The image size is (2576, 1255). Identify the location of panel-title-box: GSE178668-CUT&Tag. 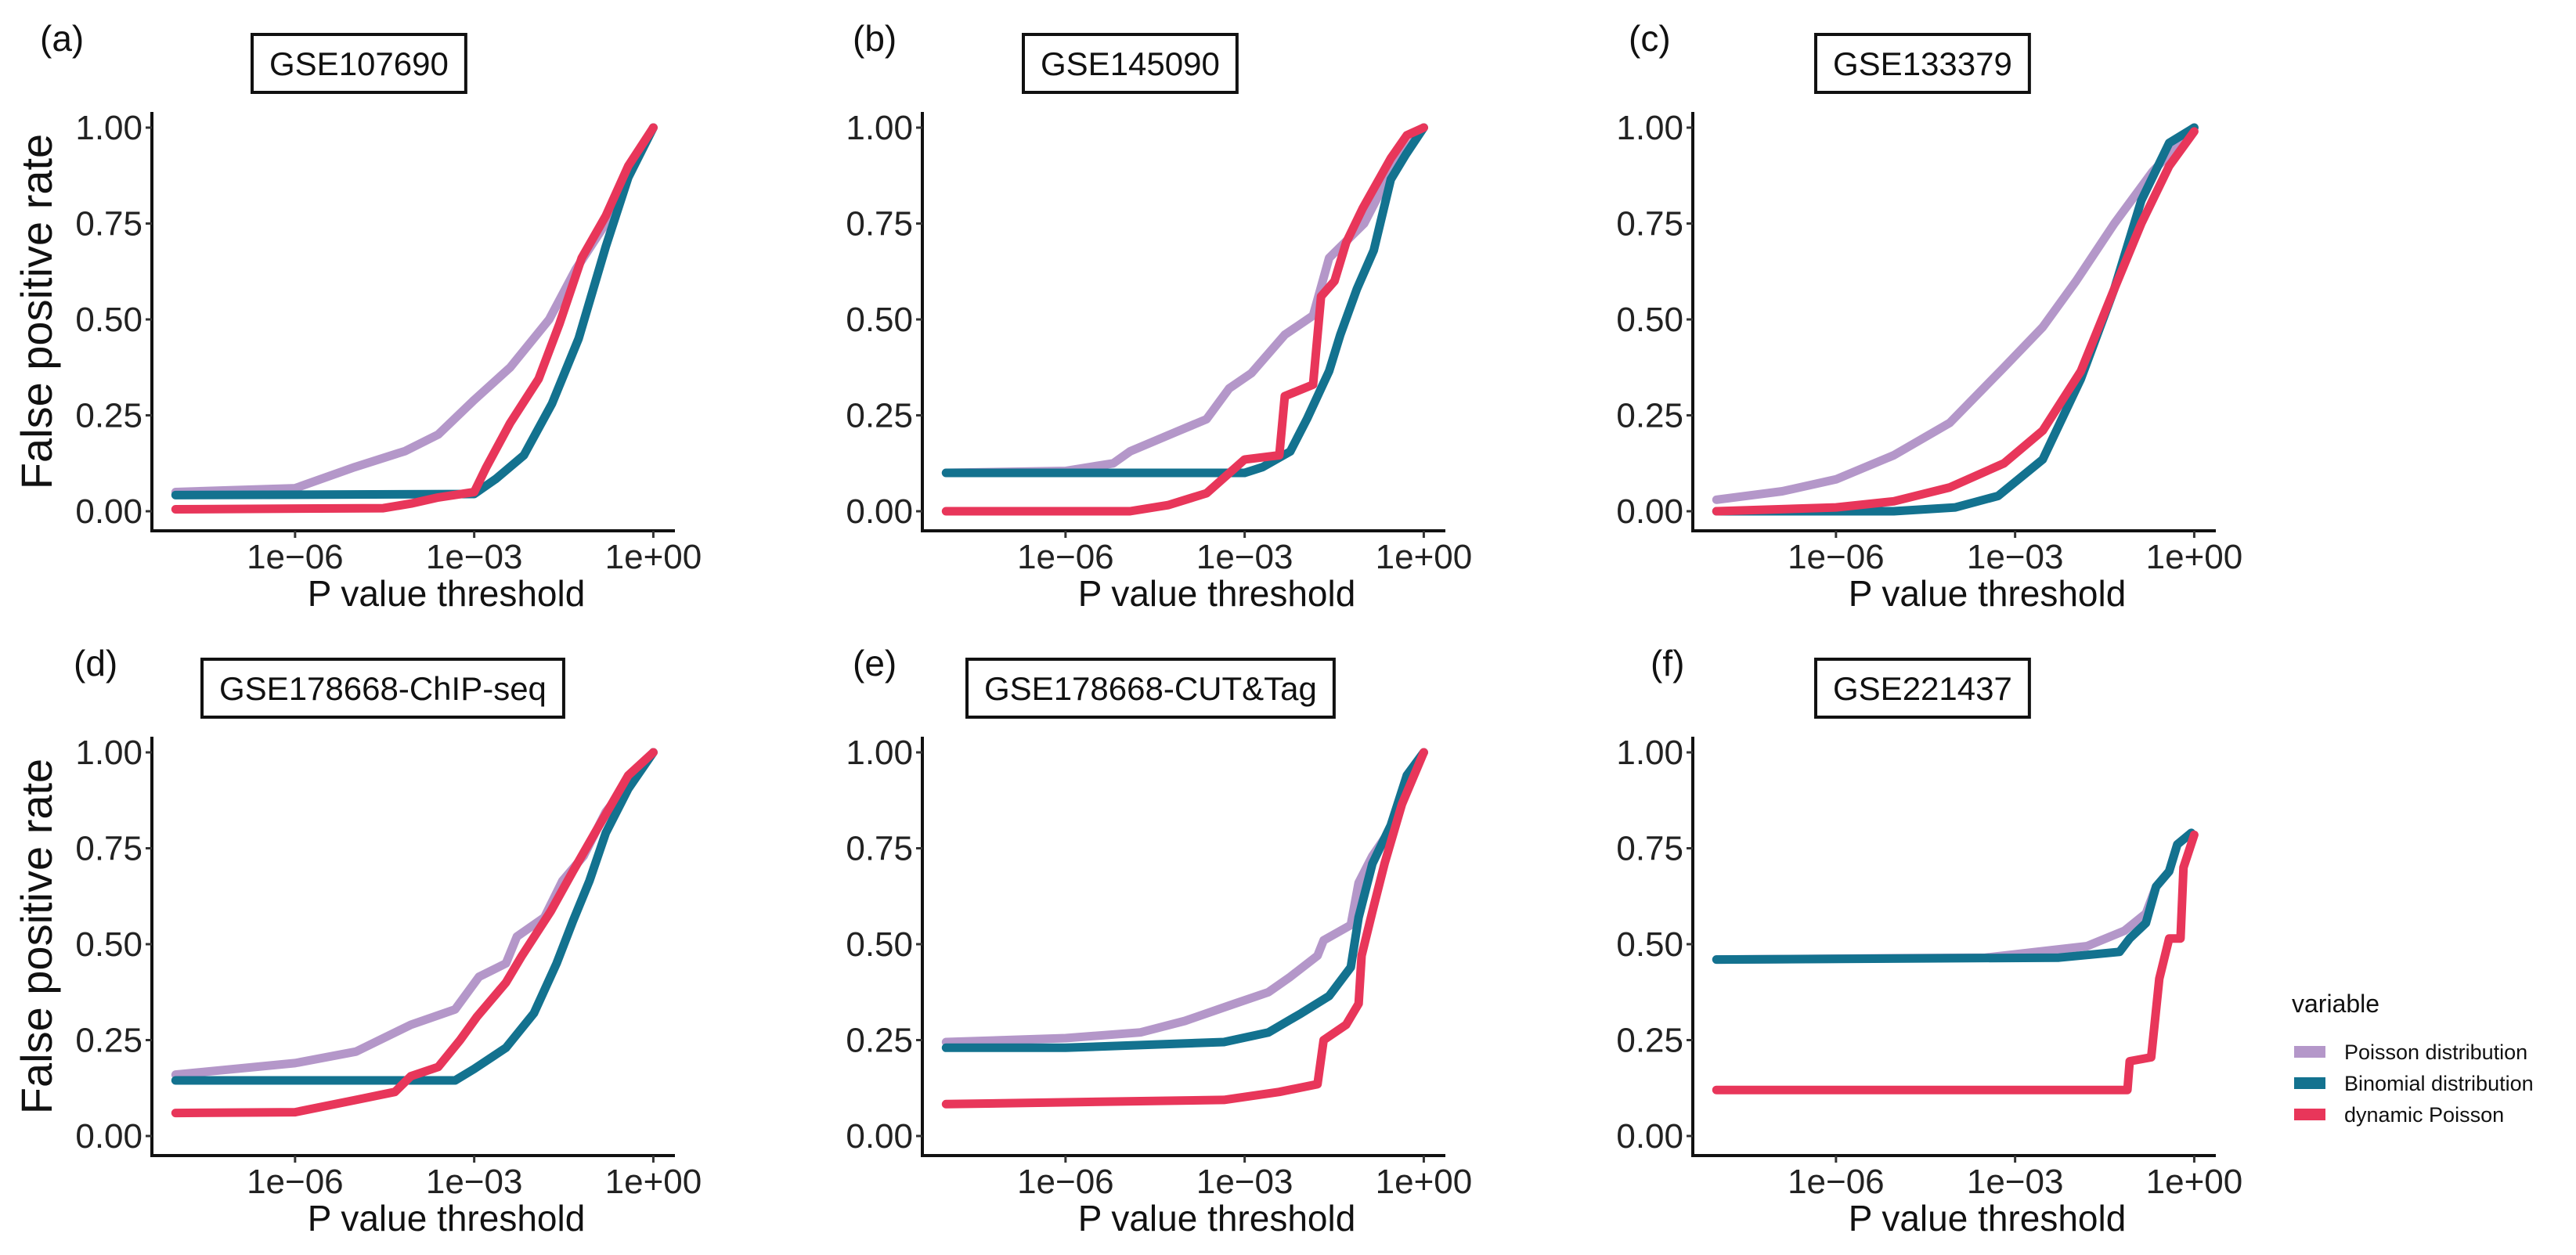
(1150, 688).